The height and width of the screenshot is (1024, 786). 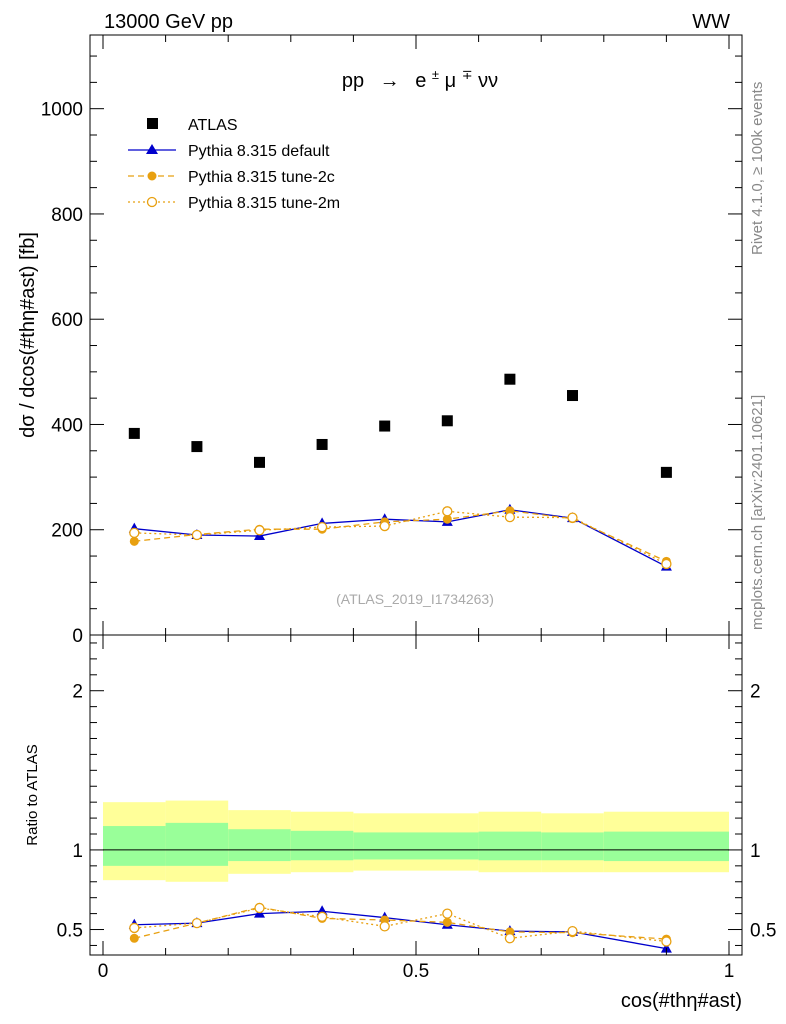 What do you see at coordinates (67, 425) in the screenshot?
I see `main-y-tick-label: 400` at bounding box center [67, 425].